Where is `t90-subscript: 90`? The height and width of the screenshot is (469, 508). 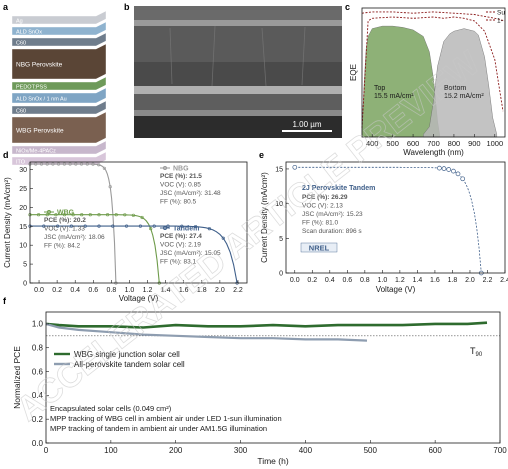 t90-subscript: 90 is located at coordinates (479, 355).